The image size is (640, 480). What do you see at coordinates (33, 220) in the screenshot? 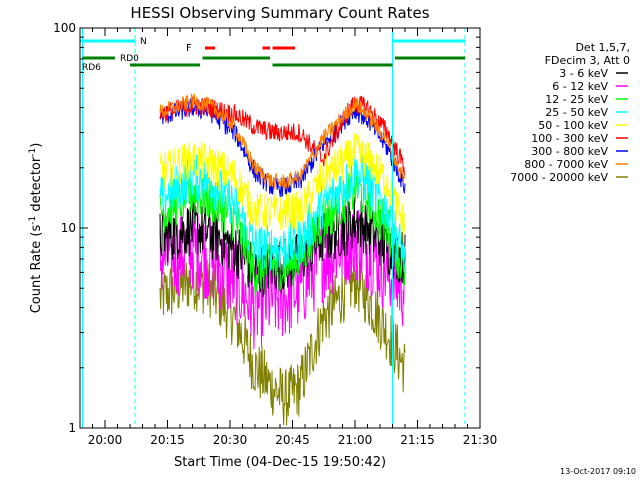
I see `y-axis-label-exp: -1` at bounding box center [33, 220].